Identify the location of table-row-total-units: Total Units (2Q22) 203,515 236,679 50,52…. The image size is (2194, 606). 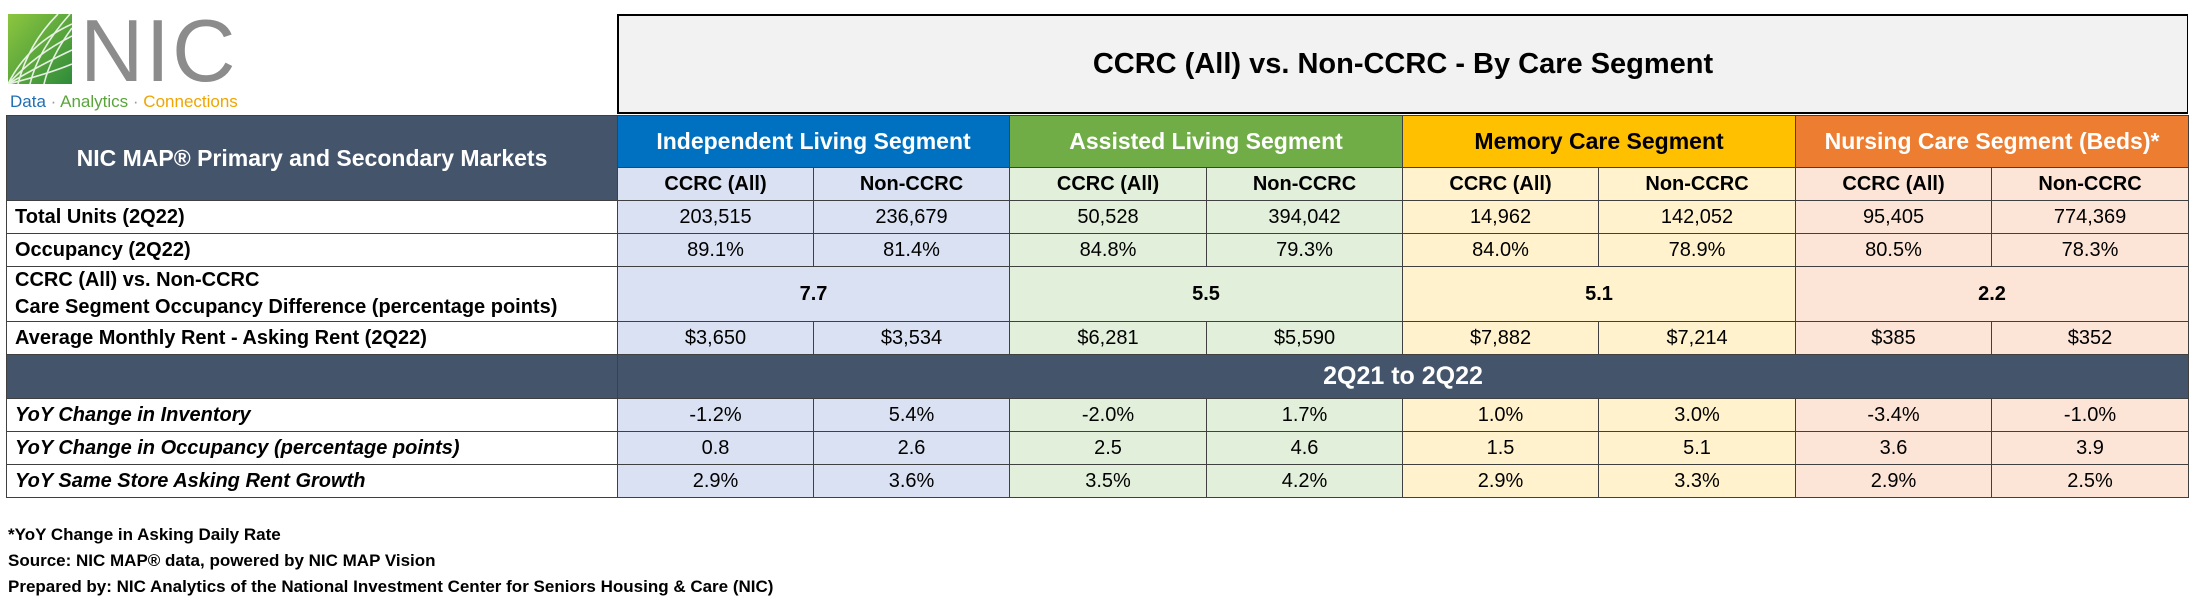
(1098, 217).